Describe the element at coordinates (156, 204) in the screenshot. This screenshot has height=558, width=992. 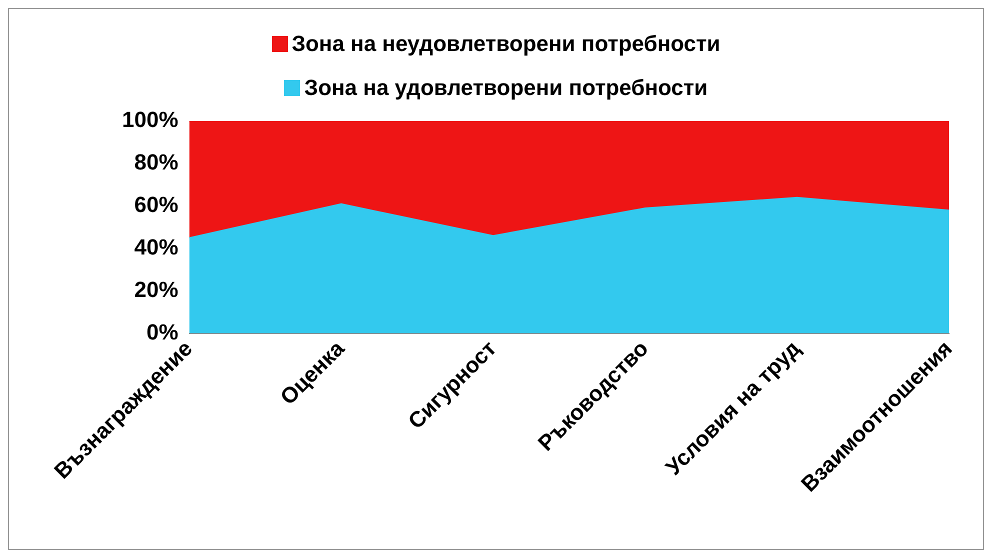
I see `y-tick-label: 60%` at that location.